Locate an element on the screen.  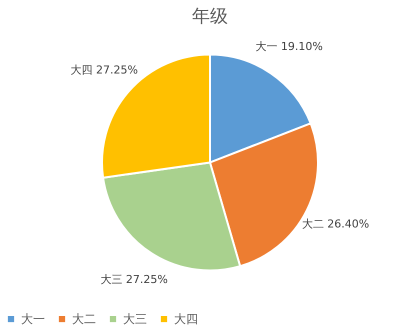
chart-title: 年级 is located at coordinates (210, 16).